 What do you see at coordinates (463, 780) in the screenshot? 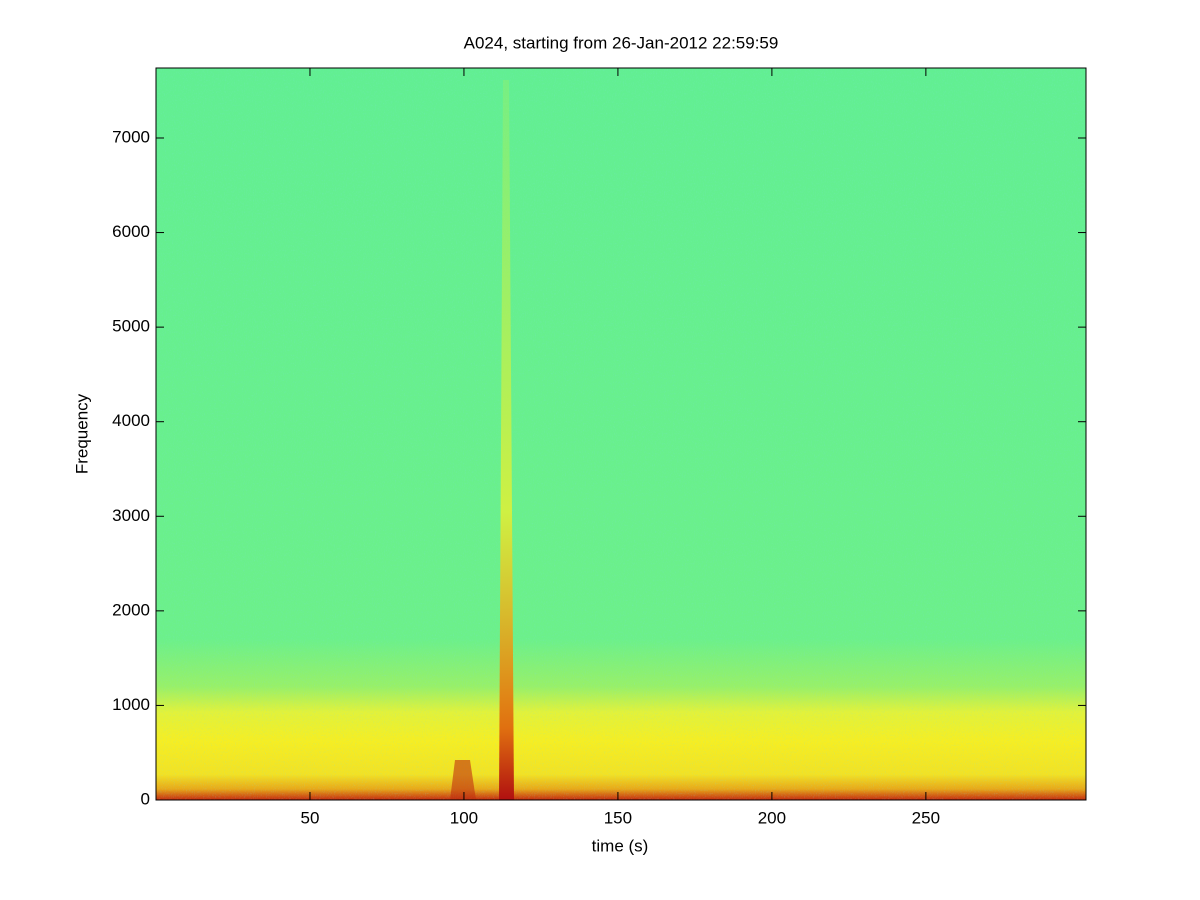
I see `spectrogram-burst` at bounding box center [463, 780].